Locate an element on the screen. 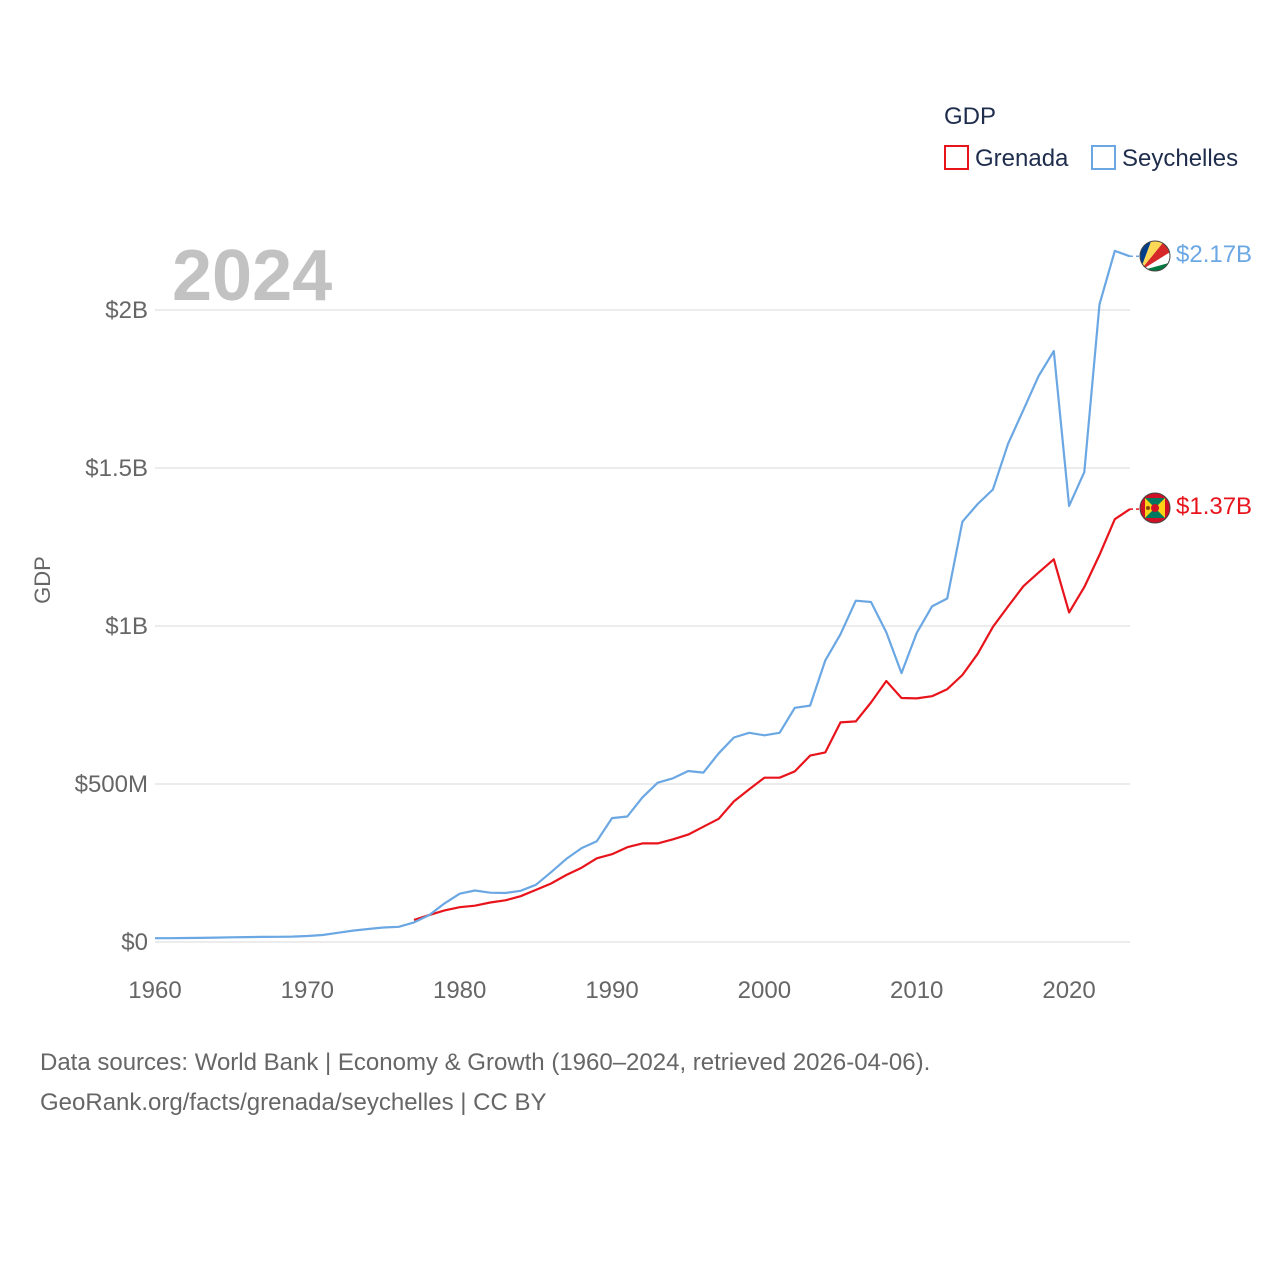  legend-item-seychelles: Seychelles is located at coordinates (1164, 158).